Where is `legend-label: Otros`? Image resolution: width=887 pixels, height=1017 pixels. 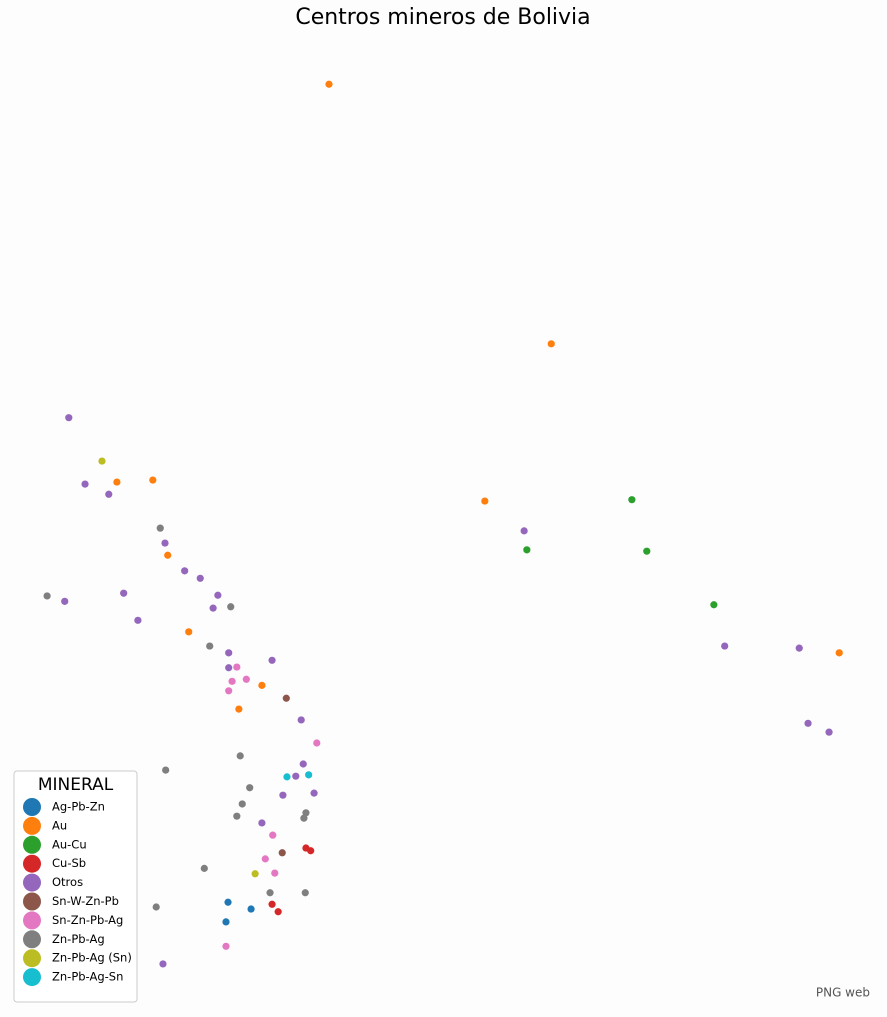
legend-label: Otros is located at coordinates (67, 882).